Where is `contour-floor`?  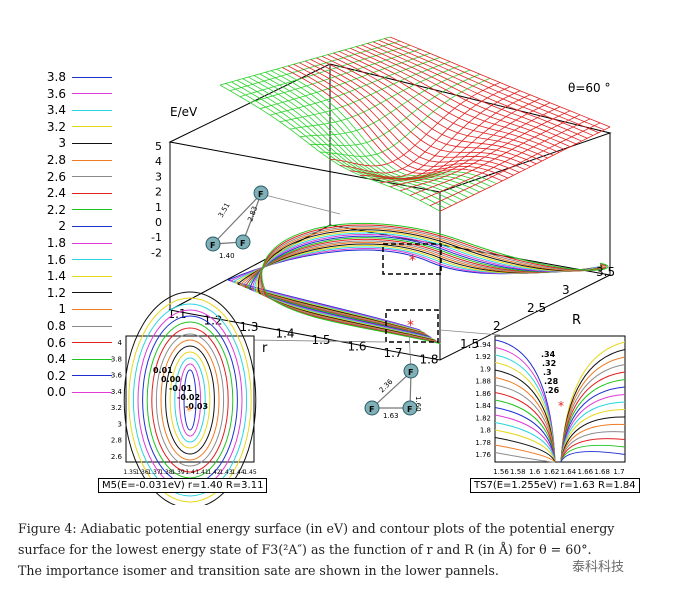
contour-floor is located at coordinates (418, 283).